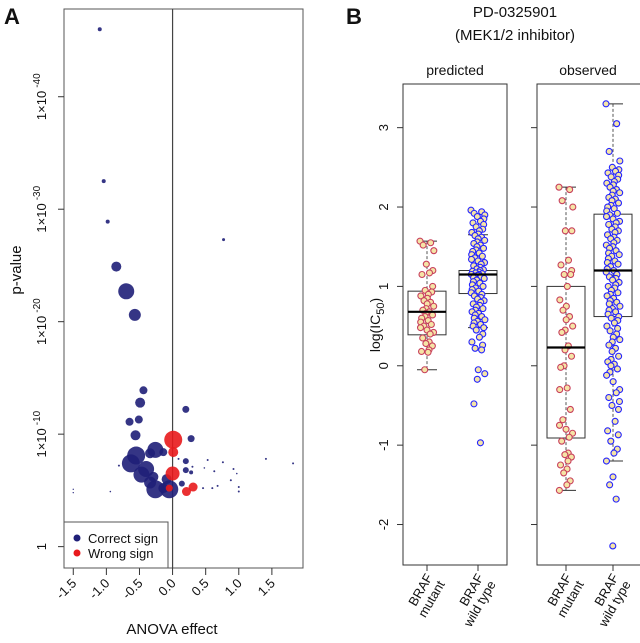  Describe the element at coordinates (515, 35) in the screenshot. I see `chart-title-line2: (MEK1/2 inhibitor)` at that location.